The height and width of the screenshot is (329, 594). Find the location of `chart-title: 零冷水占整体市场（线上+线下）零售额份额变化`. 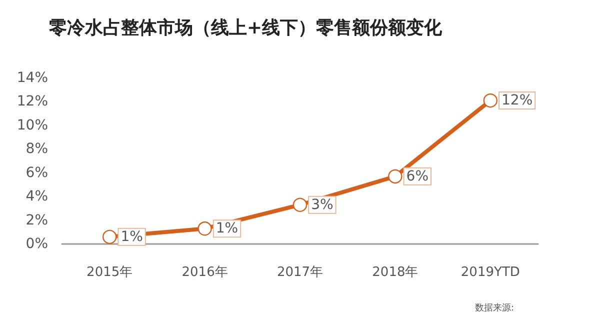

chart-title: 零冷水占整体市场（线上+线下）零售额份额变化 is located at coordinates (246, 28).